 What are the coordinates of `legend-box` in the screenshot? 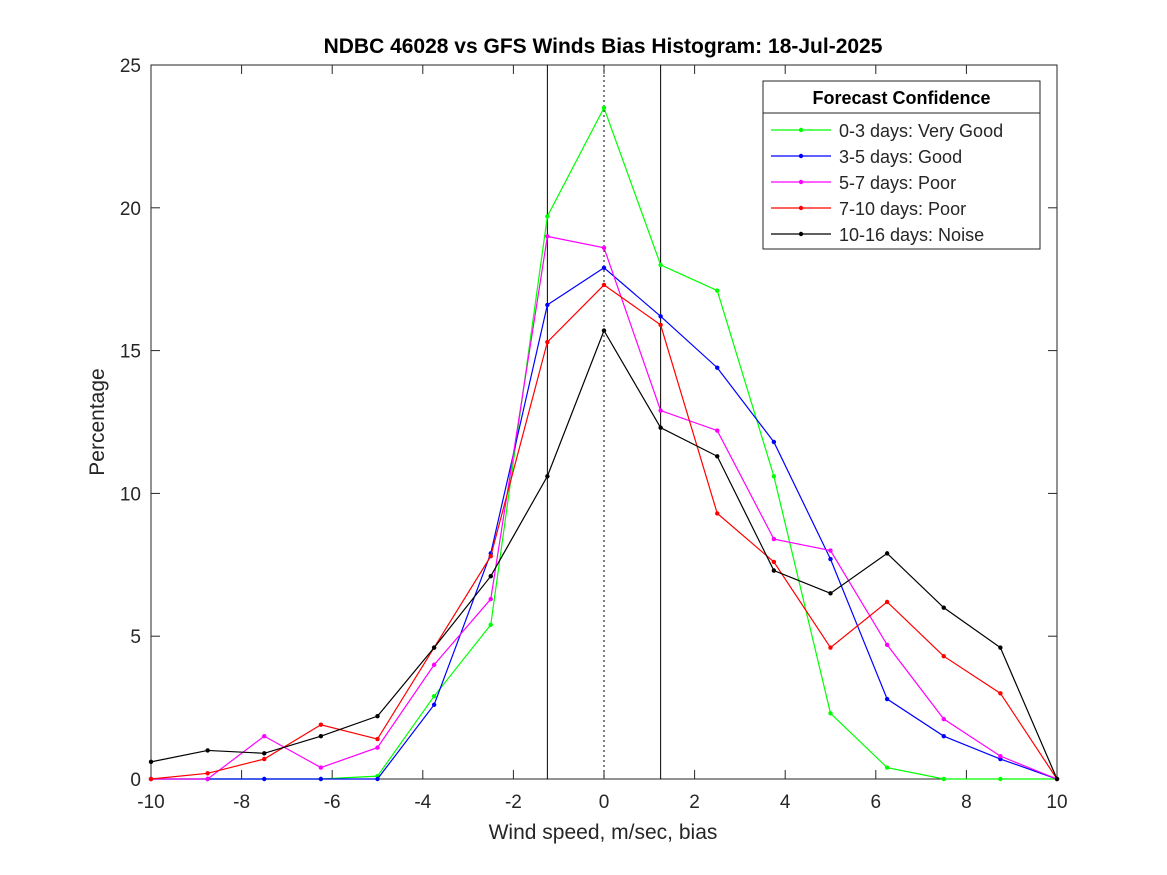 It's located at (901, 165).